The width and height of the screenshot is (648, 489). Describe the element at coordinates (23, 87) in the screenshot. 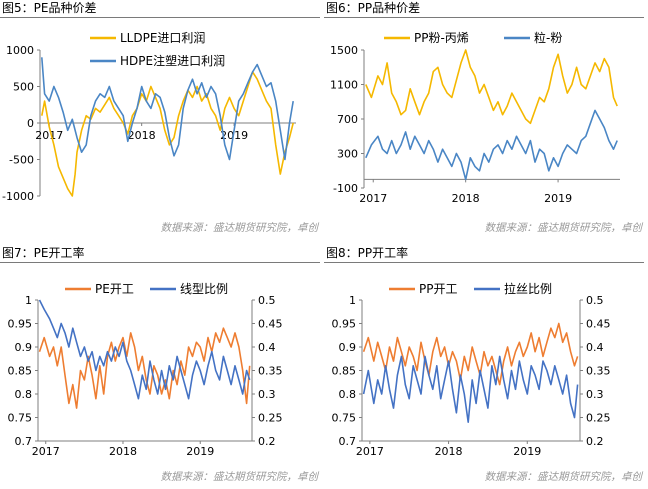

I see `y-tick-label: 500` at that location.